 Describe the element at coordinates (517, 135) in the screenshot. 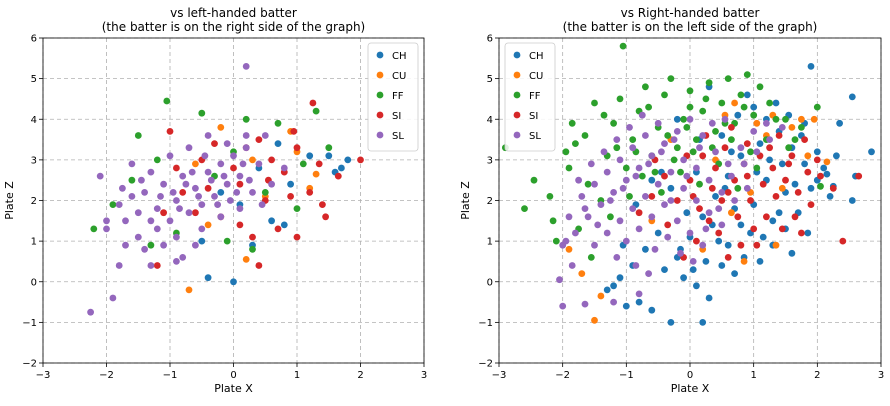

I see `chart2-legend-marker-sl` at that location.